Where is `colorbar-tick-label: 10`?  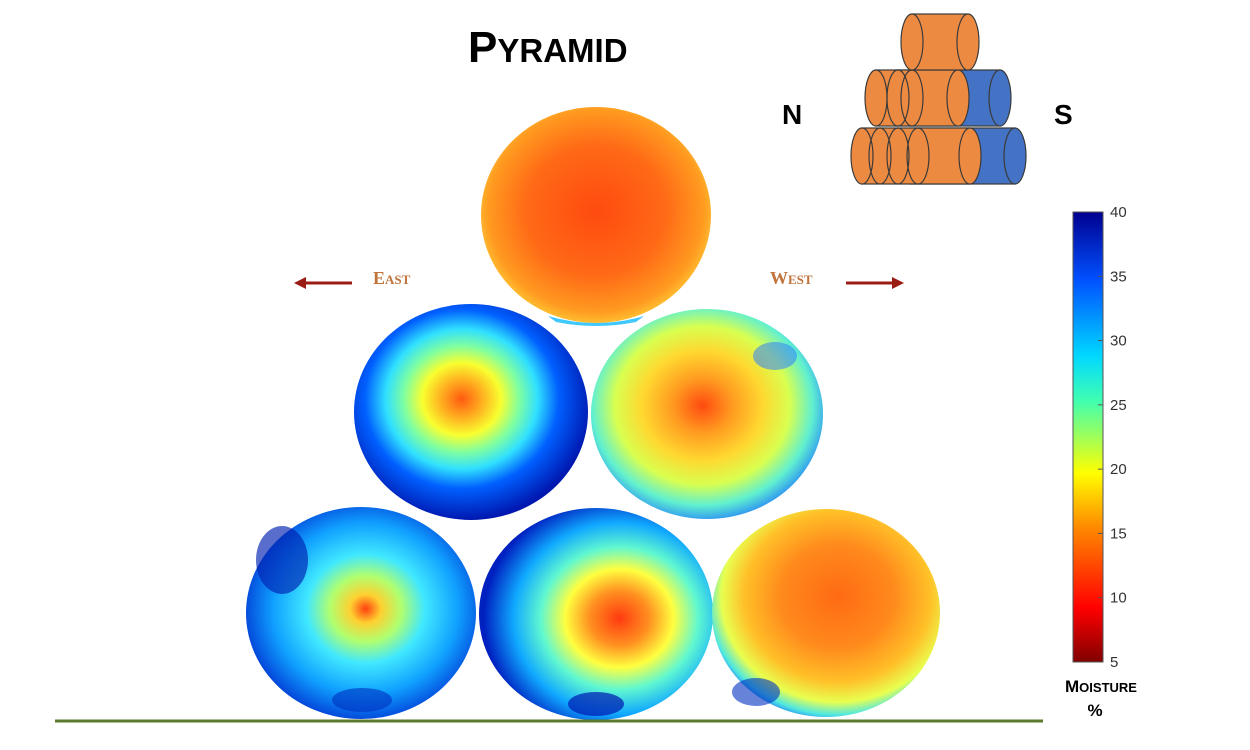
colorbar-tick-label: 10 is located at coordinates (1118, 598).